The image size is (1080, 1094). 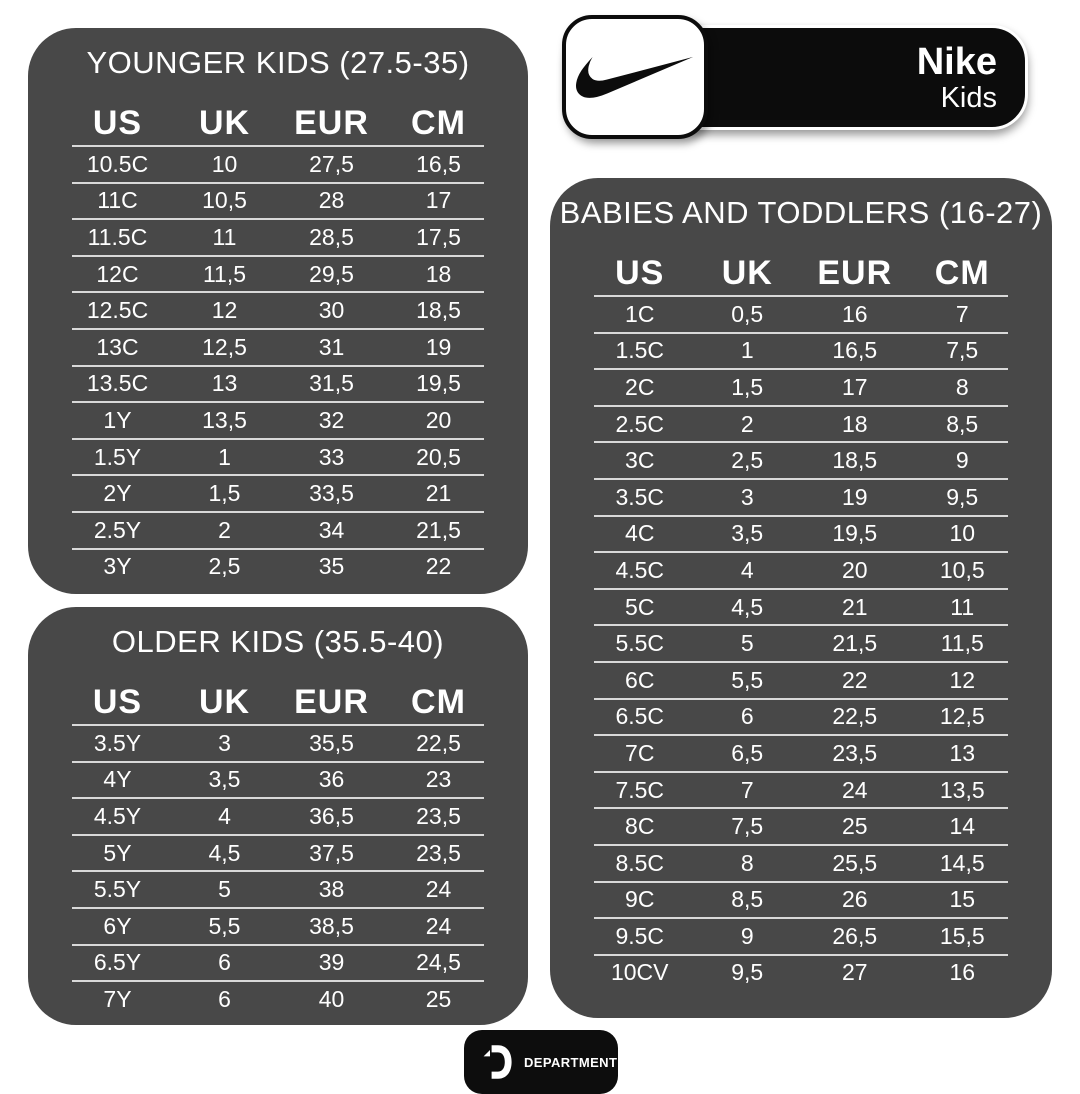 What do you see at coordinates (640, 350) in the screenshot?
I see `cell-us: 1.5C` at bounding box center [640, 350].